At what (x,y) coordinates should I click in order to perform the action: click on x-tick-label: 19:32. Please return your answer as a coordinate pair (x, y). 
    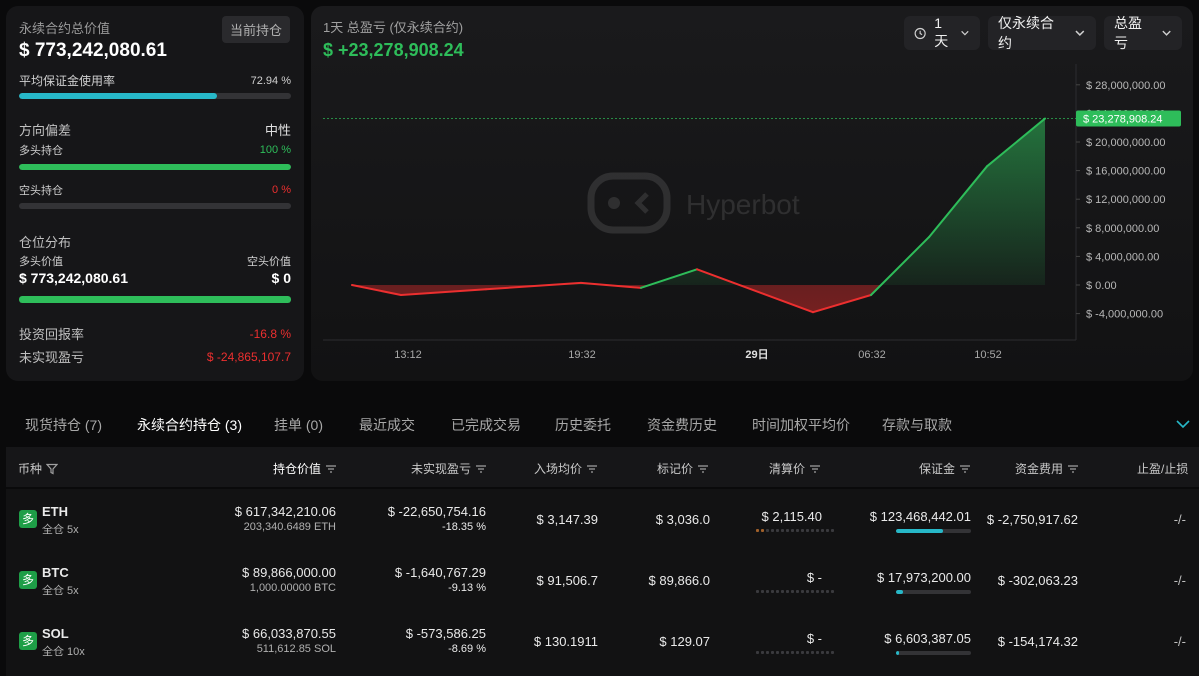
    Looking at the image, I should click on (582, 355).